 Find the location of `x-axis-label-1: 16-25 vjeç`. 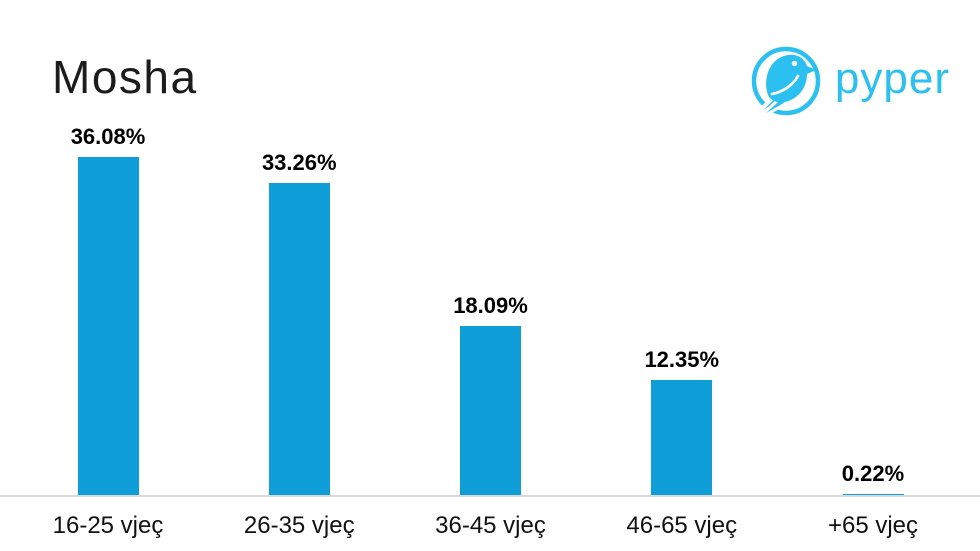

x-axis-label-1: 16-25 vjeç is located at coordinates (108, 525).